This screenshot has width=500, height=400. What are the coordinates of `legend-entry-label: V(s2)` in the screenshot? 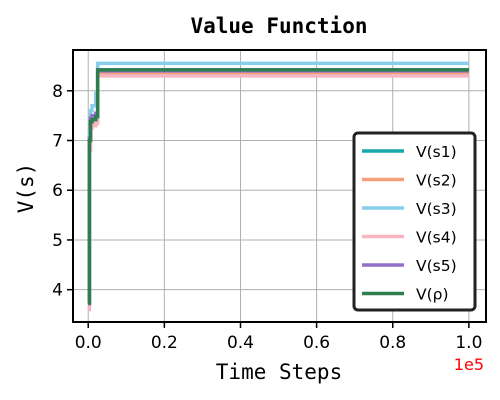 It's located at (436, 181).